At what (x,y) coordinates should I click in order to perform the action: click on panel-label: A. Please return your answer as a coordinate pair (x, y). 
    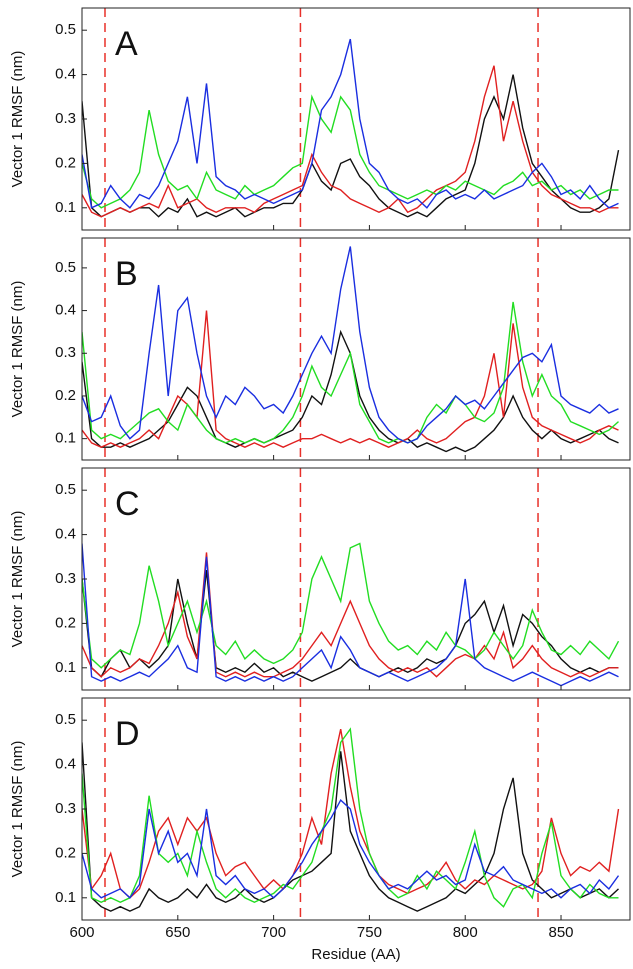
    Looking at the image, I should click on (126, 44).